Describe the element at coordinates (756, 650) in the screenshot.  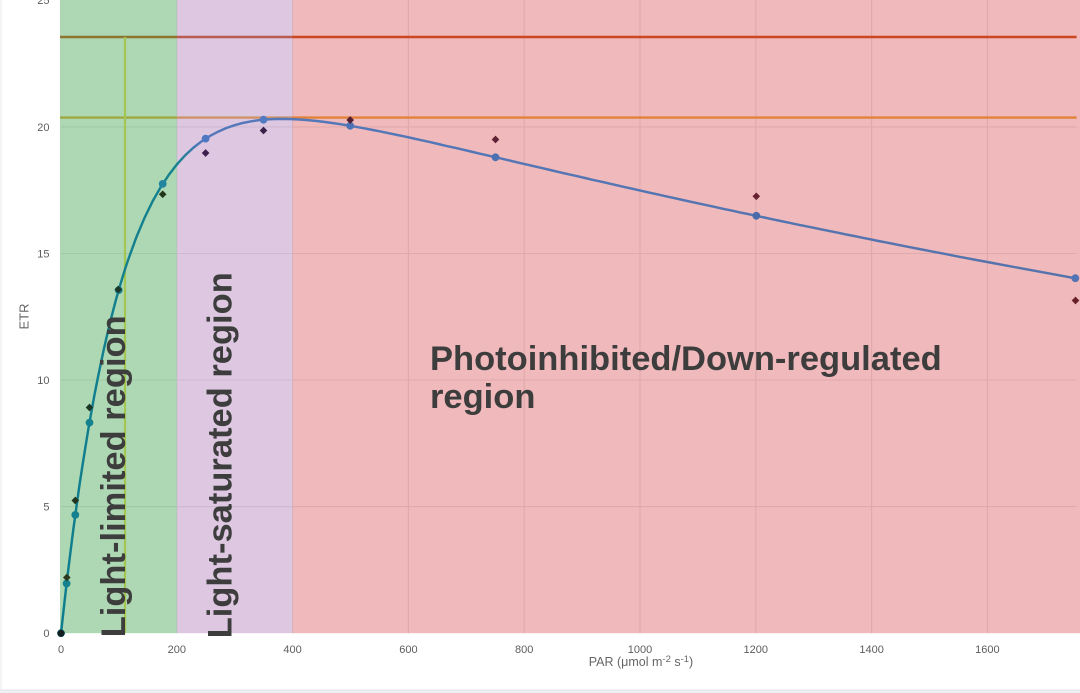
I see `svg-text: 1200` at that location.